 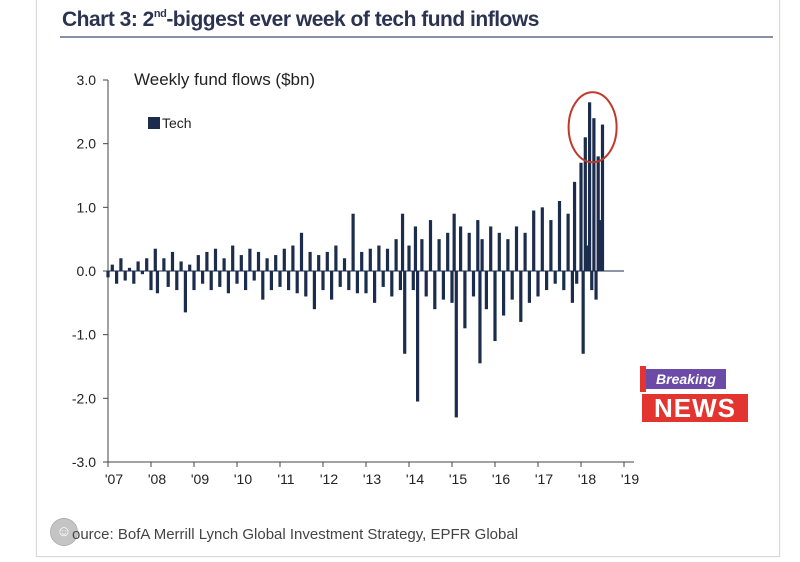 I want to click on x-tick-label: '18, so click(x=587, y=479).